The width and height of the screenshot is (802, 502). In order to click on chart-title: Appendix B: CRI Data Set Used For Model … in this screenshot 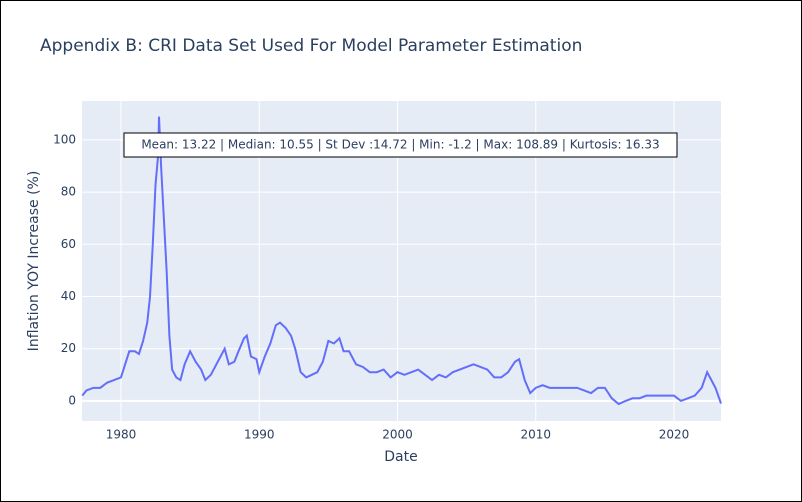, I will do `click(311, 46)`.